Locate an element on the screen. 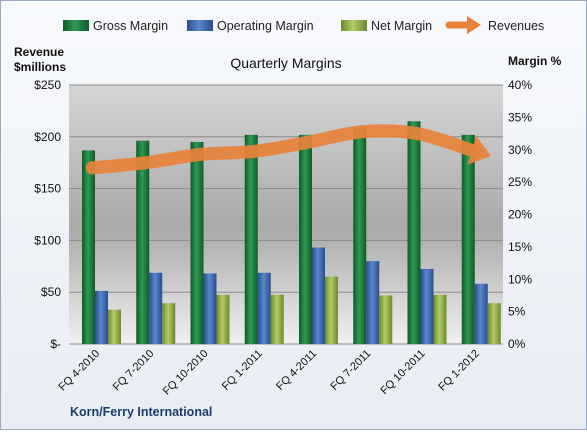  chart-title: Quarterly Margins is located at coordinates (285, 63).